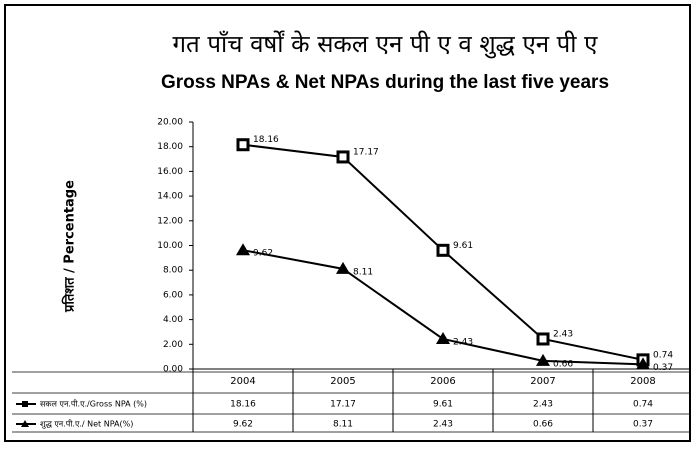 The height and width of the screenshot is (449, 696). Describe the element at coordinates (243, 425) in the screenshot. I see `table-cell: 9.62` at that location.